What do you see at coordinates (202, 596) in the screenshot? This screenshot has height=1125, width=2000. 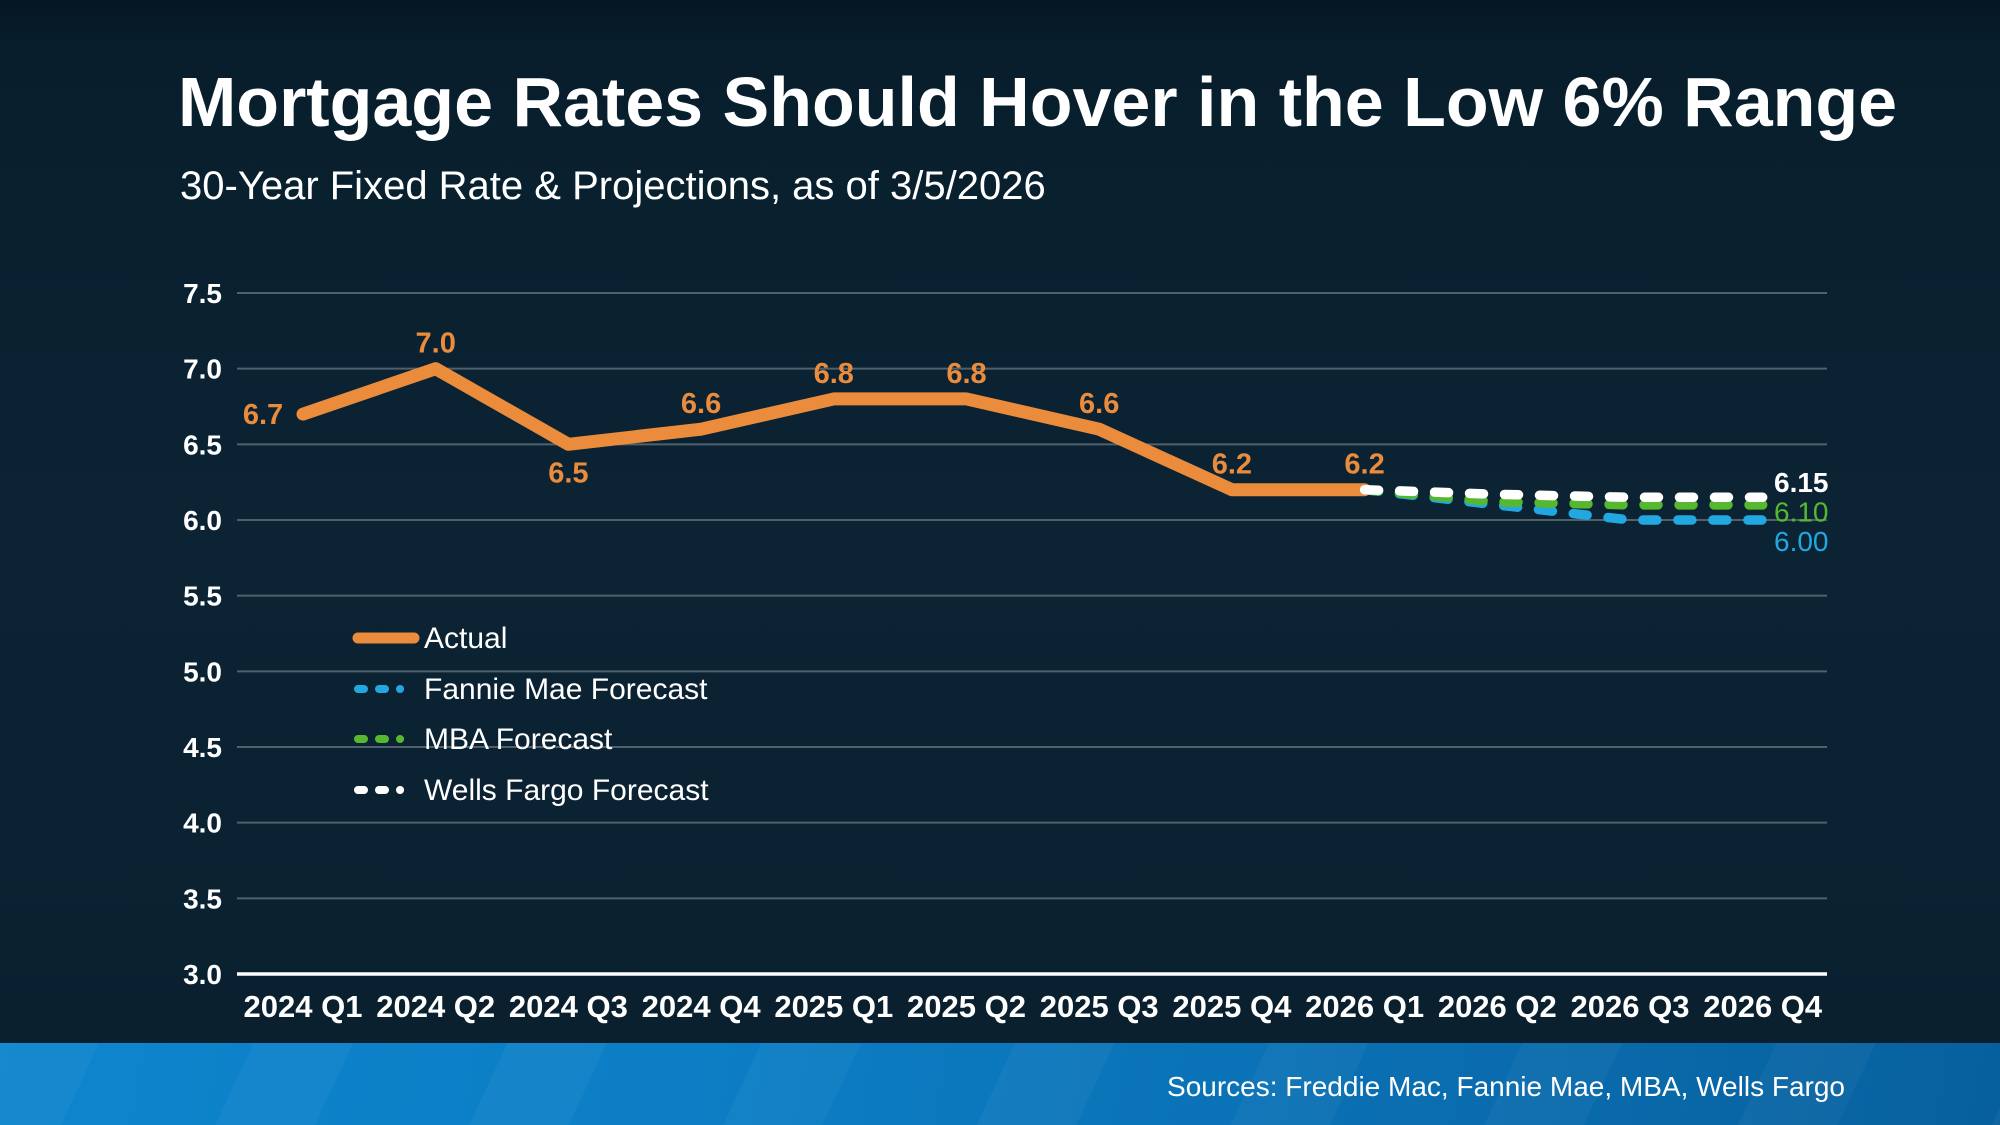 I see `y-axis-tick-label: 5.5` at bounding box center [202, 596].